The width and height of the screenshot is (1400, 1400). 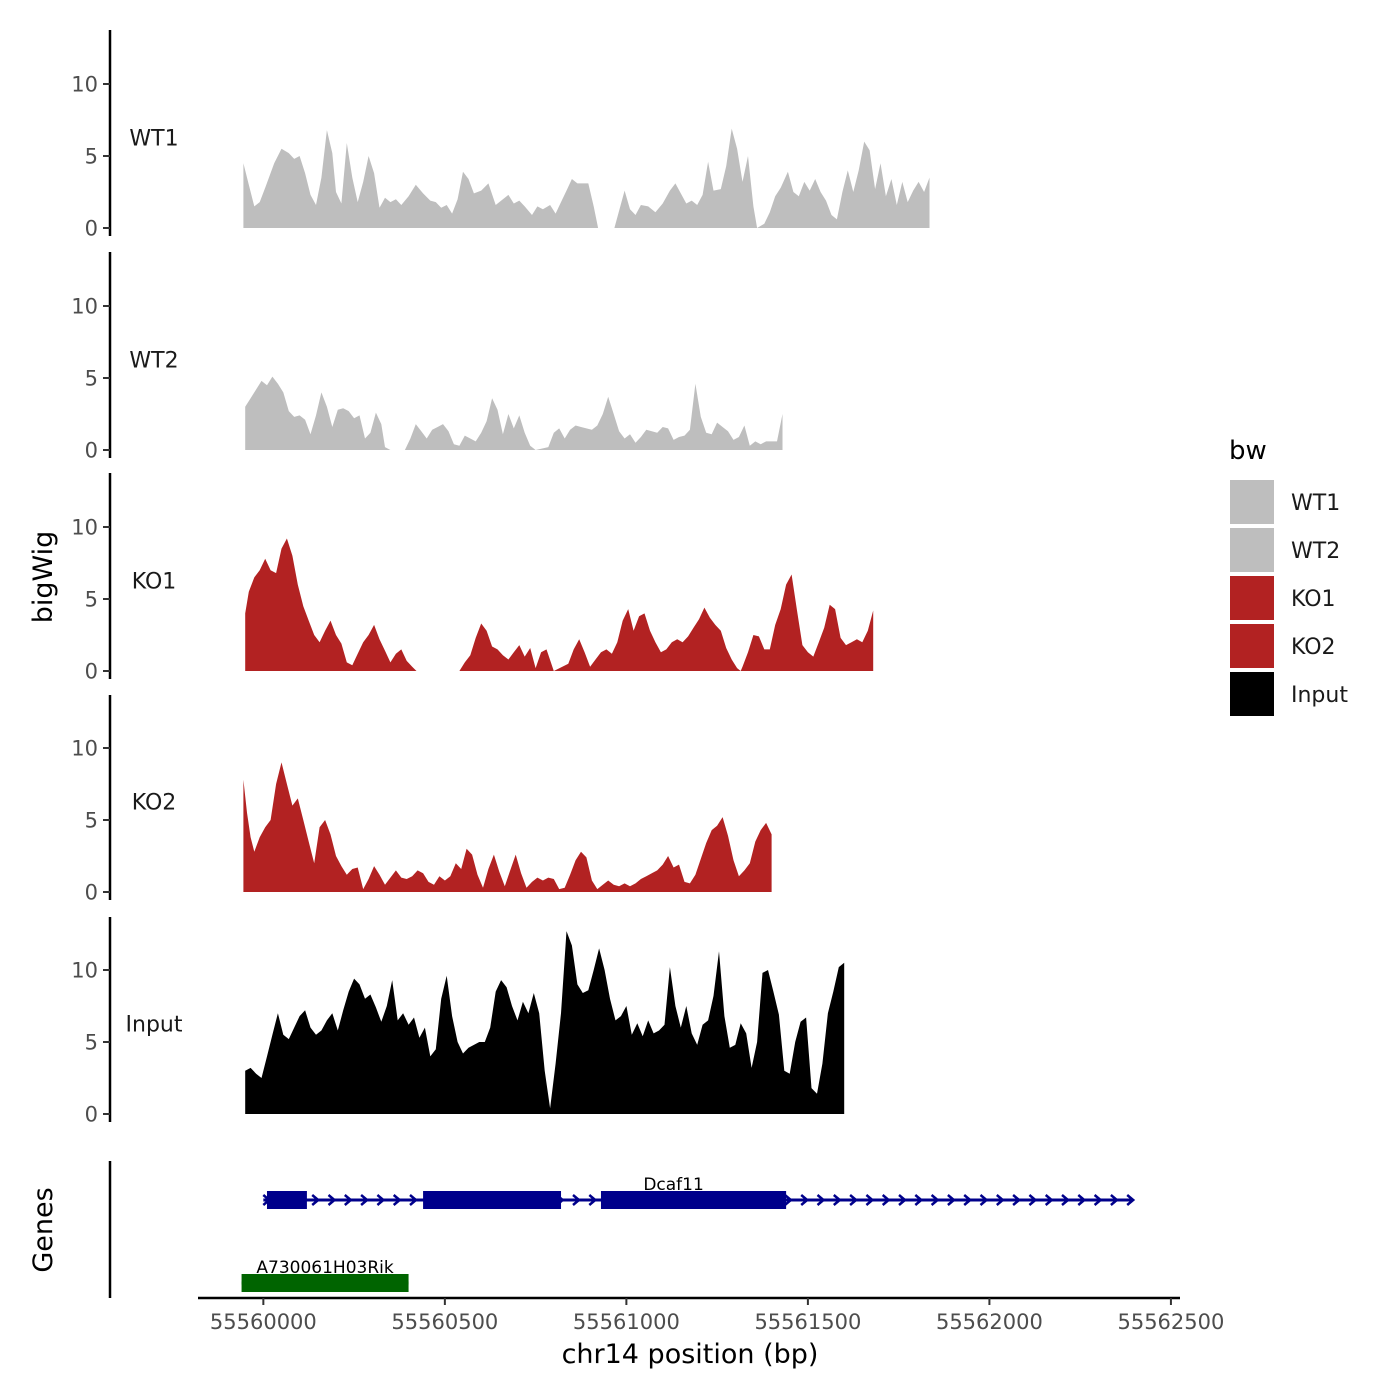 I want to click on x-tick-label: 55561000, so click(x=626, y=1322).